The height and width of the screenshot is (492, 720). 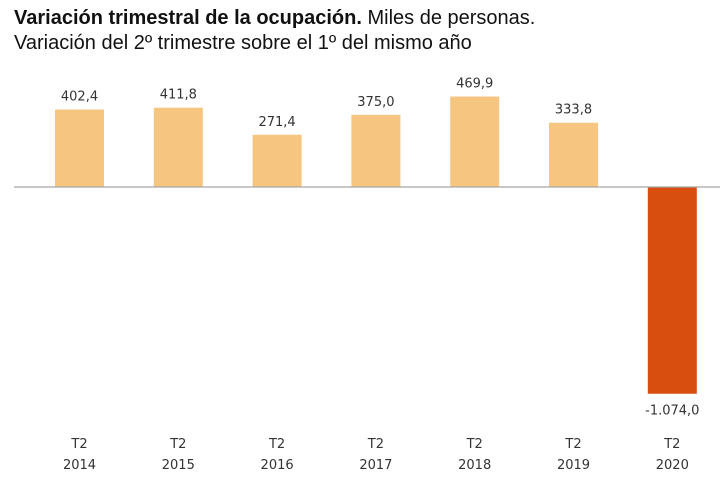 I want to click on data-label-2018: 469,9, so click(x=474, y=84).